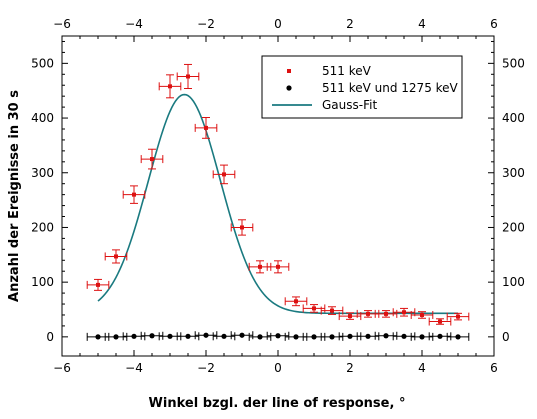  What do you see at coordinates (206, 368) in the screenshot?
I see `x-tick-label-bottom: −2` at bounding box center [206, 368].